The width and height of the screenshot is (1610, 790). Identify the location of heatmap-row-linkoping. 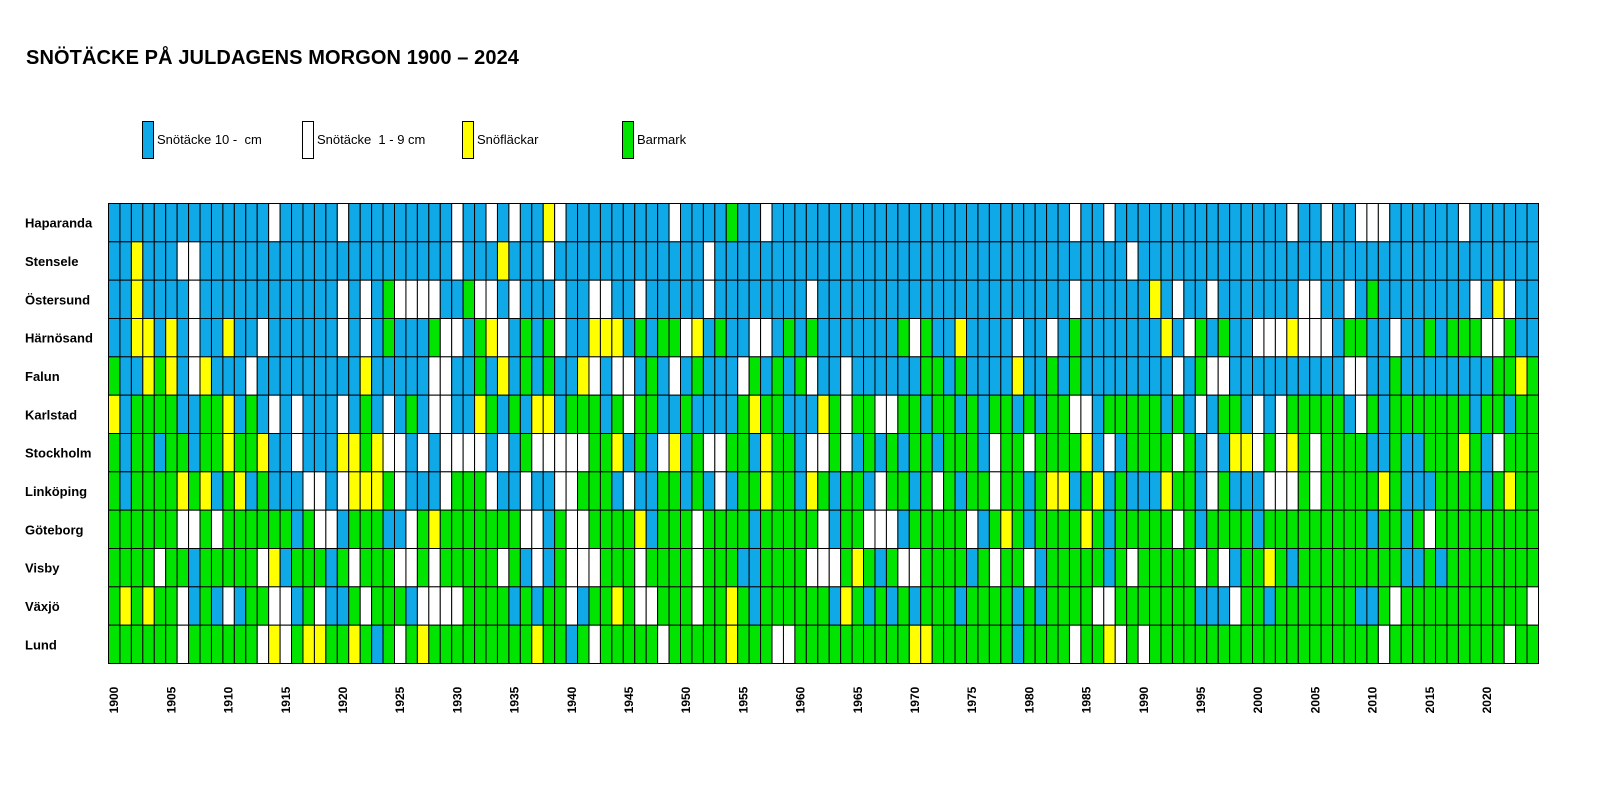
(824, 491).